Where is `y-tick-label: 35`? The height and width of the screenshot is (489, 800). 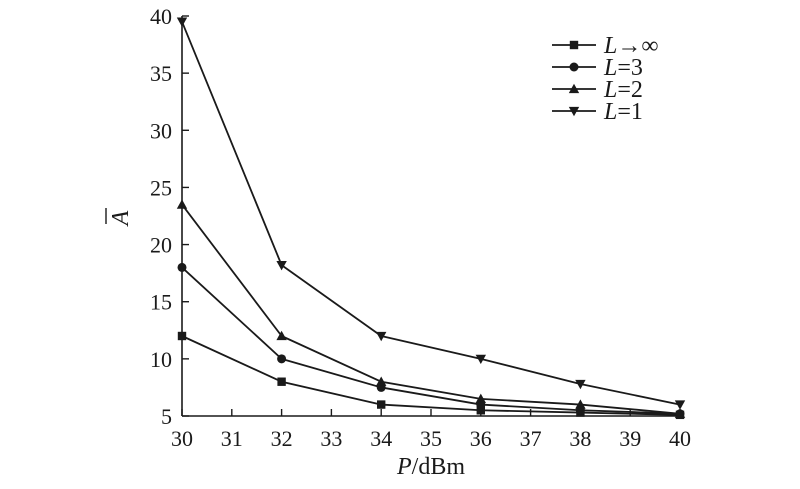
y-tick-label: 35 is located at coordinates (161, 73).